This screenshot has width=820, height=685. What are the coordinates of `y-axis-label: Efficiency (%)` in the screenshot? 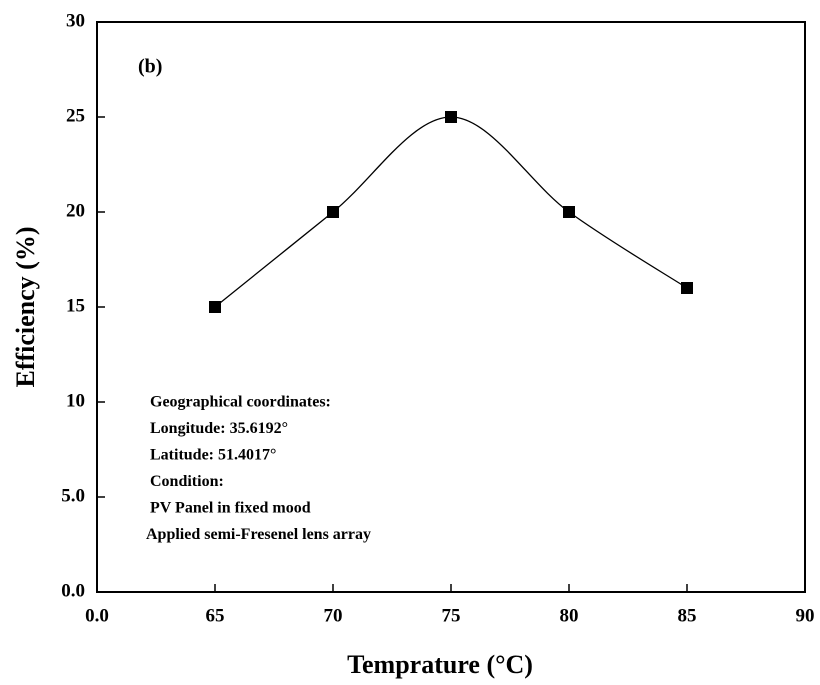 It's located at (25, 306).